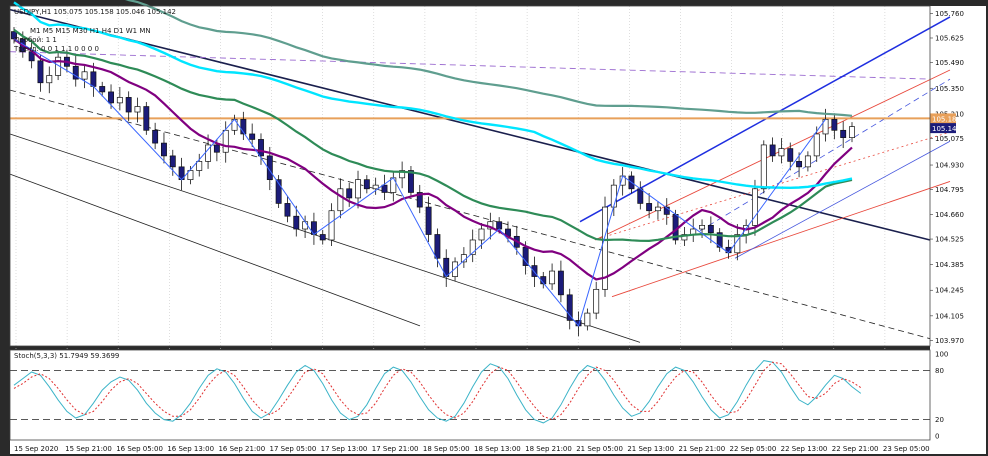 This screenshot has width=988, height=456. What do you see at coordinates (36, 449) in the screenshot?
I see `time-tick-label: 15 Sep 2020` at bounding box center [36, 449].